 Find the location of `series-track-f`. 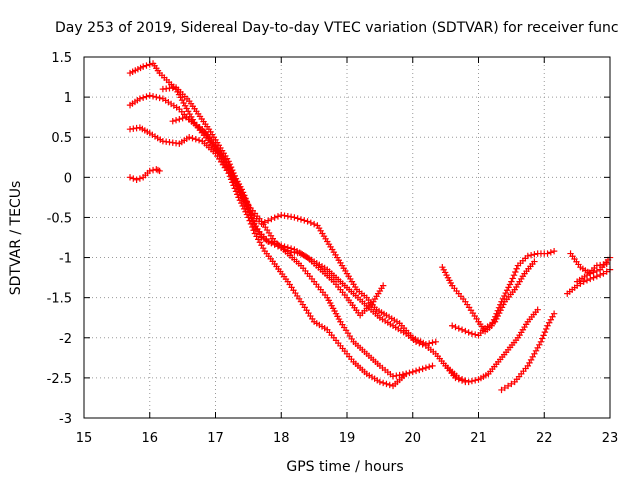

series-track-f is located at coordinates (144, 174).